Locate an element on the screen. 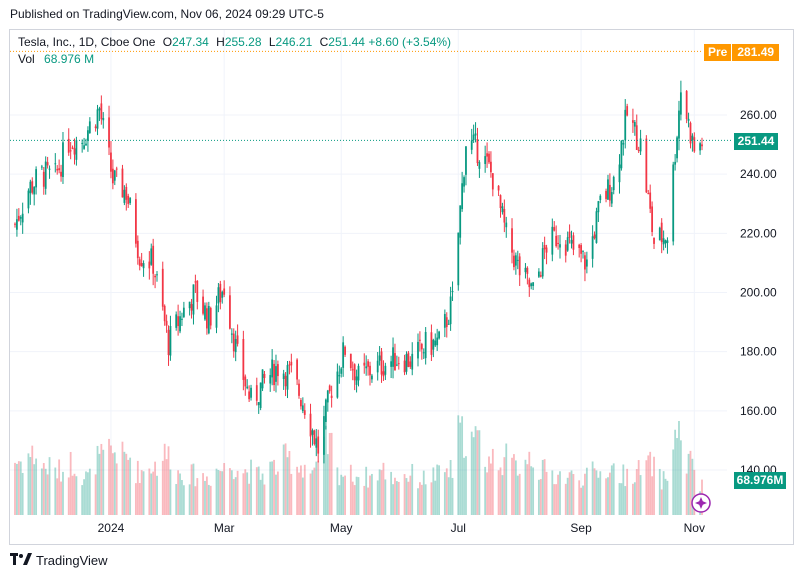 This screenshot has height=578, width=804. tradingview-brand: TradingView is located at coordinates (59, 560).